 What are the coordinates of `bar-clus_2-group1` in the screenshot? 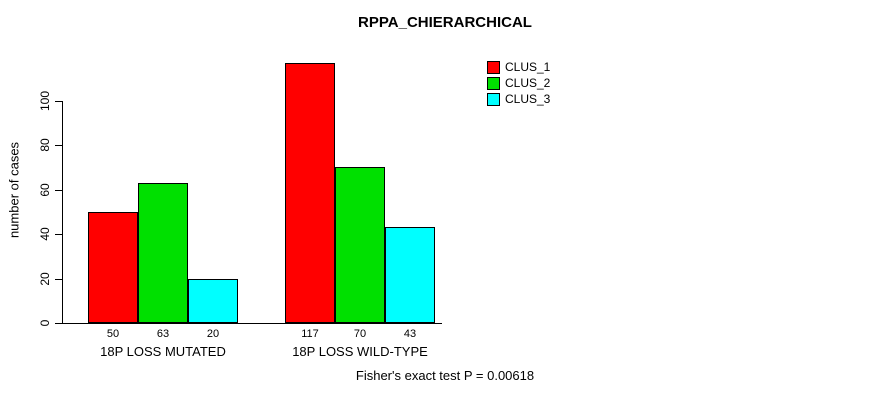 It's located at (163, 252).